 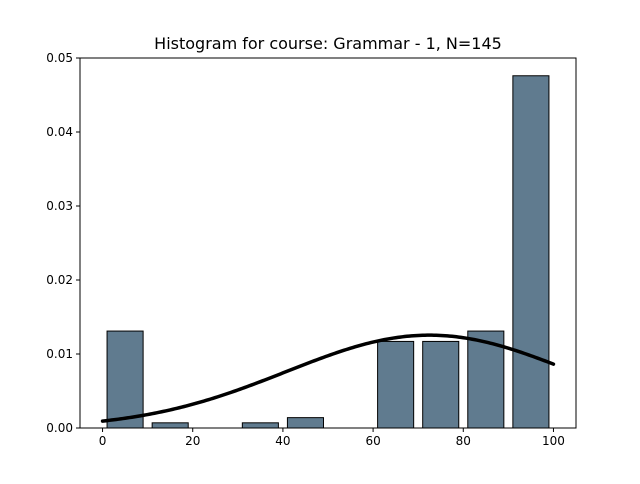 What do you see at coordinates (63, 243) in the screenshot?
I see `y-axis-ticks: 0.00 0.01 0.02 0.03 0.04 0.05` at bounding box center [63, 243].